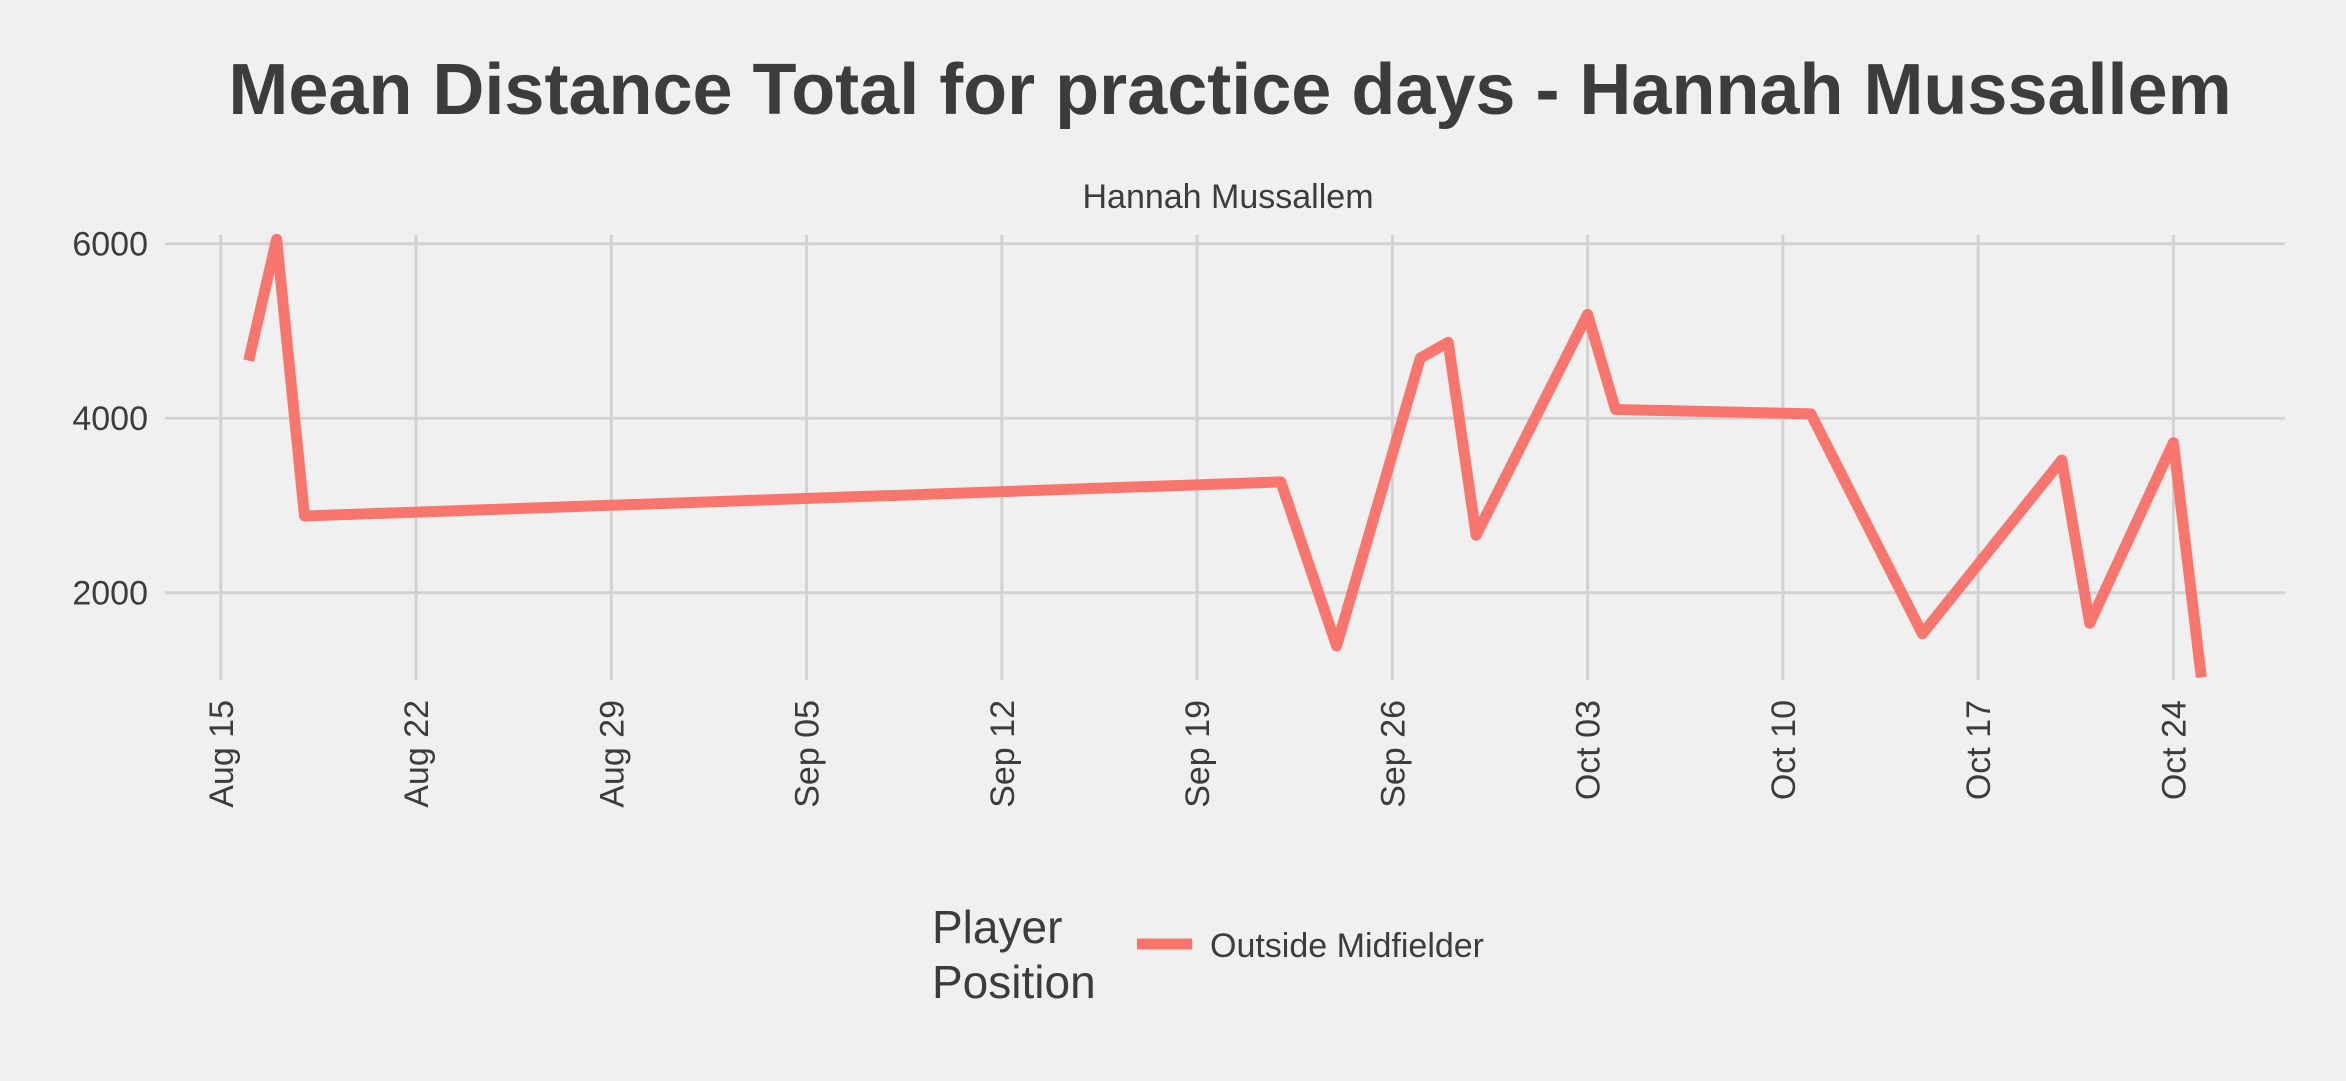 This screenshot has width=2346, height=1081. Describe the element at coordinates (1014, 982) in the screenshot. I see `legend-title-line-2: Position` at that location.